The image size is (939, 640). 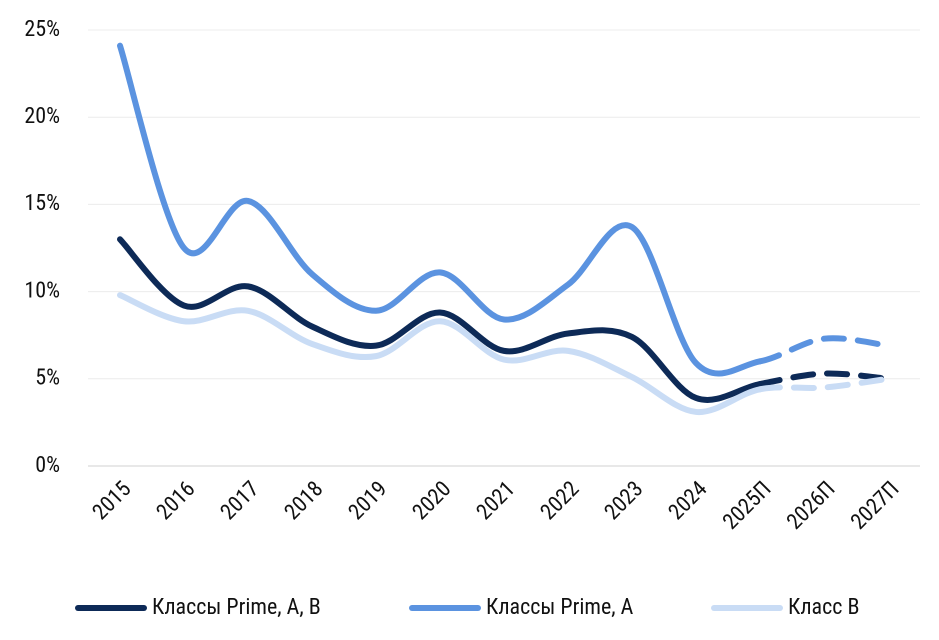 What do you see at coordinates (42, 29) in the screenshot?
I see `y-tick-label: 25%` at bounding box center [42, 29].